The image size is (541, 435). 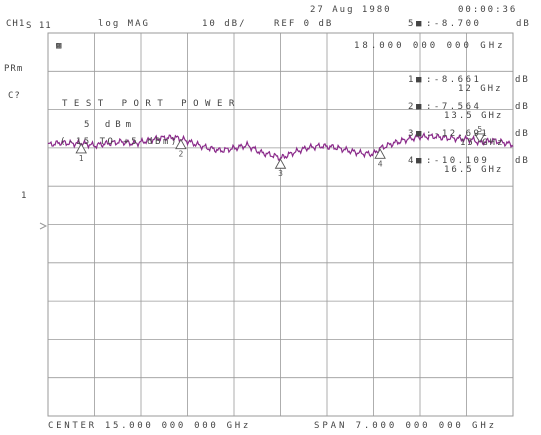 I want to click on marker-2-value: :-7.564, so click(x=454, y=107).